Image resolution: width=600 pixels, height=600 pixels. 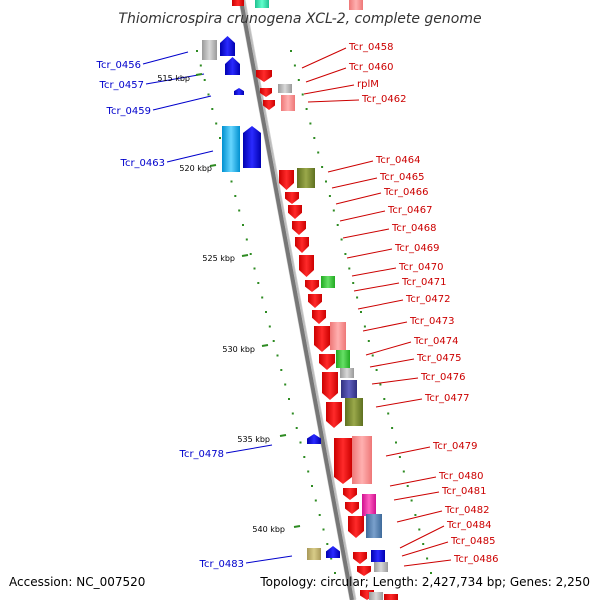 I want to click on scale-tick-label: 520 kbp, so click(x=195, y=168).